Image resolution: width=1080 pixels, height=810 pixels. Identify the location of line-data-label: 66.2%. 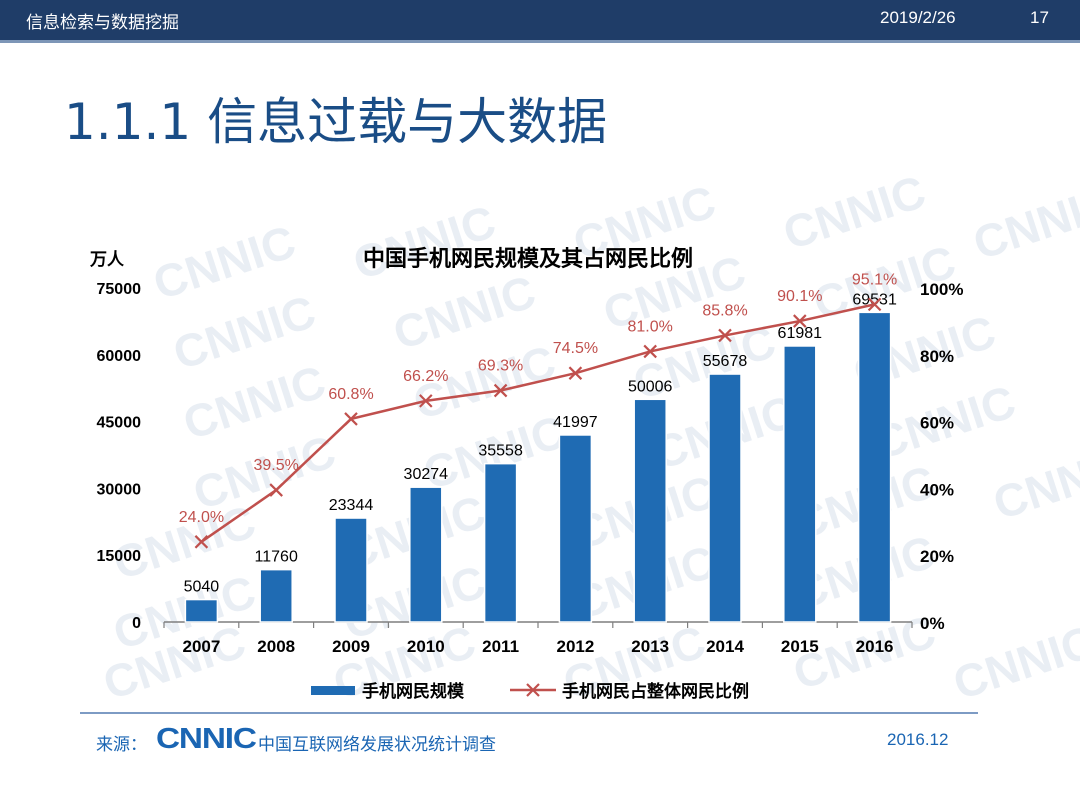
(425, 376).